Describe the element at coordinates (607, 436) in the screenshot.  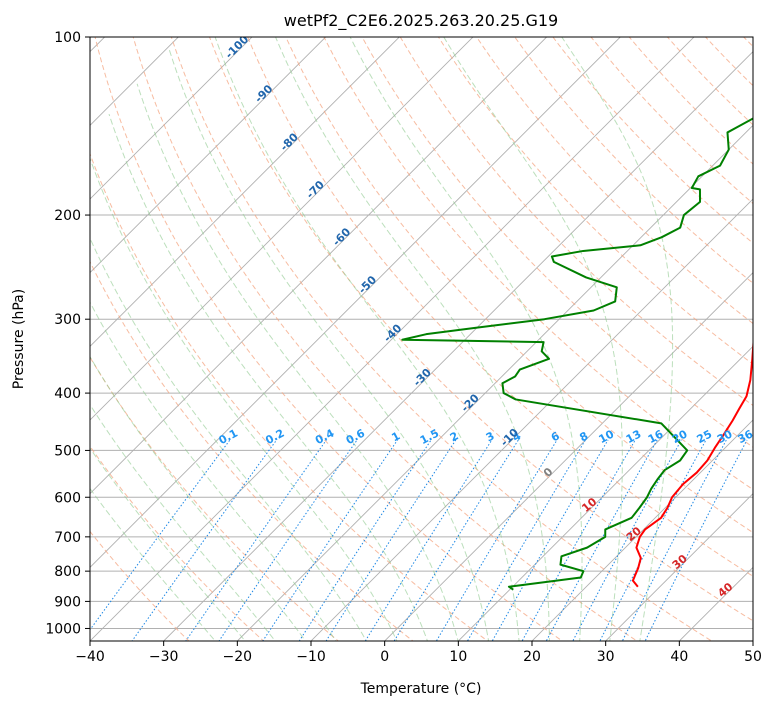
I see `mixing-ratio-label: 10` at that location.